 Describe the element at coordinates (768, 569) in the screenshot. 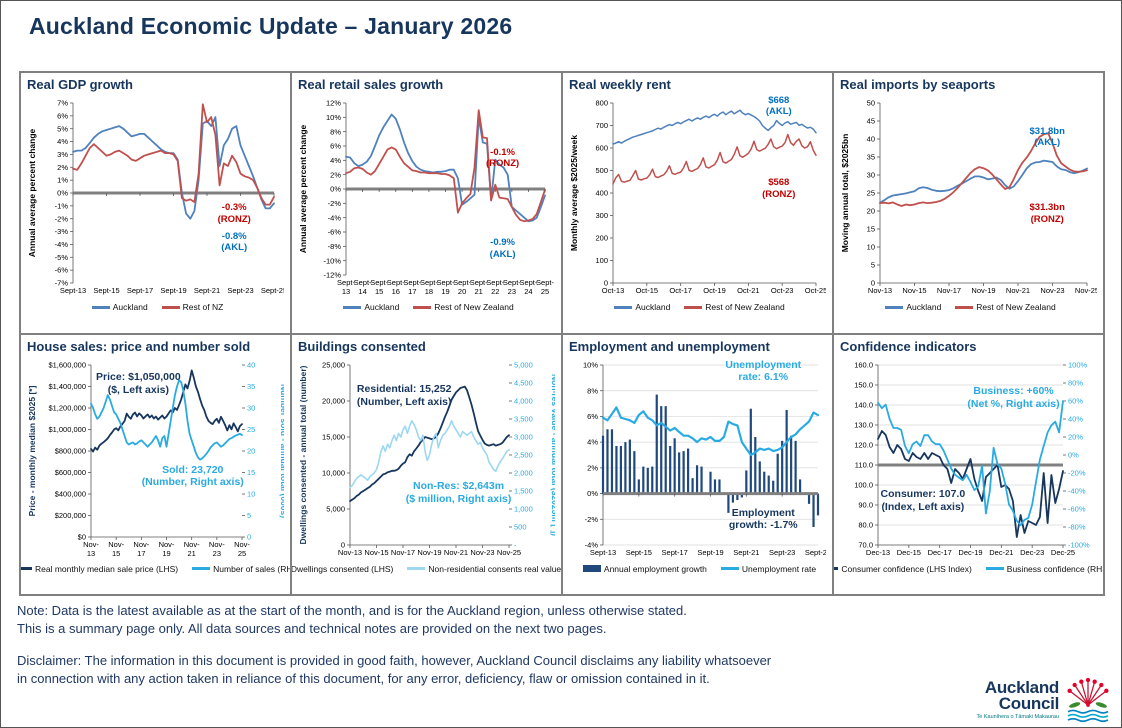

I see `legend-item: Unemployment rate` at that location.